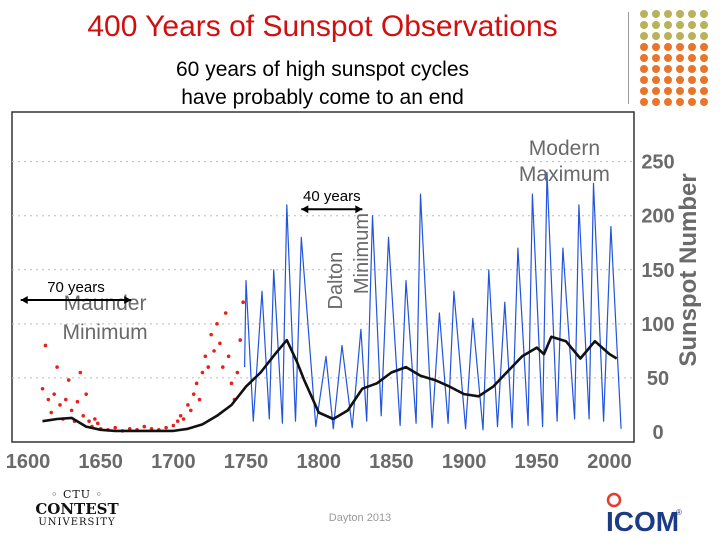 The width and height of the screenshot is (720, 543). What do you see at coordinates (336, 281) in the screenshot?
I see `chart-annotation: Dalton` at bounding box center [336, 281].